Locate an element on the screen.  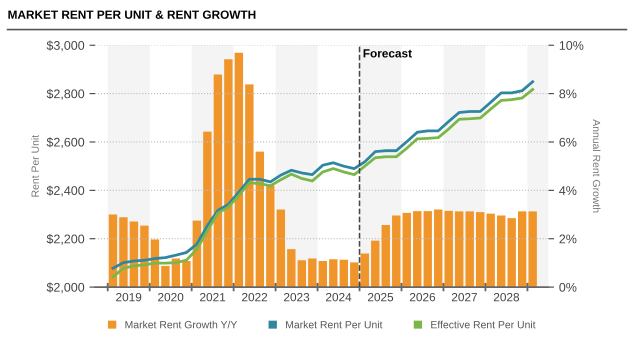
y2-tick-label: 0% is located at coordinates (567, 287).